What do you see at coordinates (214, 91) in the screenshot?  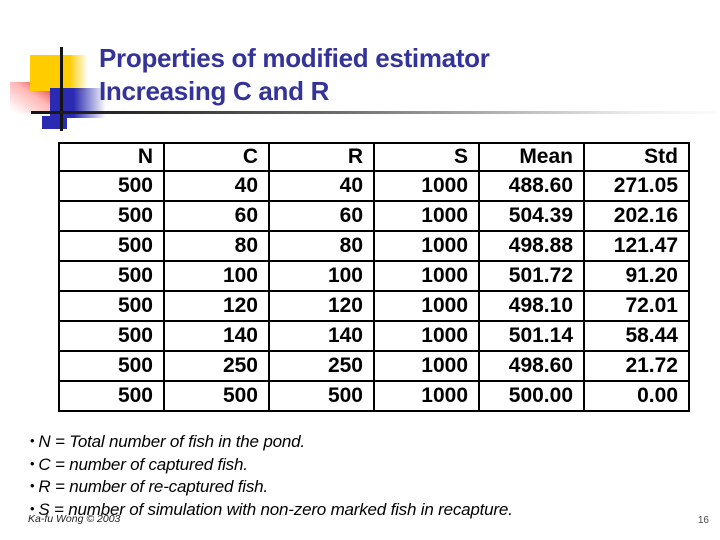 I see `slide-title-line2: Increasing C and R` at bounding box center [214, 91].